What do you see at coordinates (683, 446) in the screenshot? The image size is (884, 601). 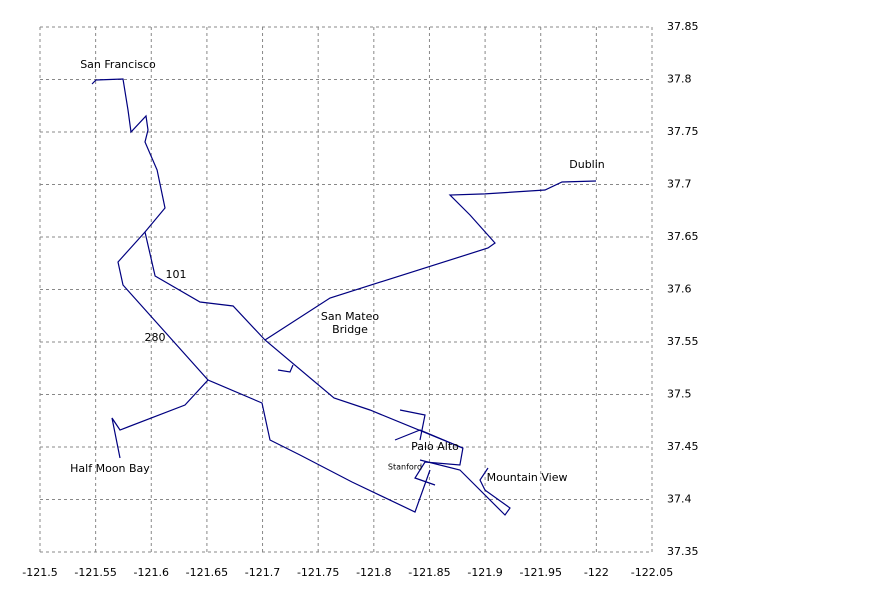 I see `y-tick-label: 37.45` at bounding box center [683, 446].